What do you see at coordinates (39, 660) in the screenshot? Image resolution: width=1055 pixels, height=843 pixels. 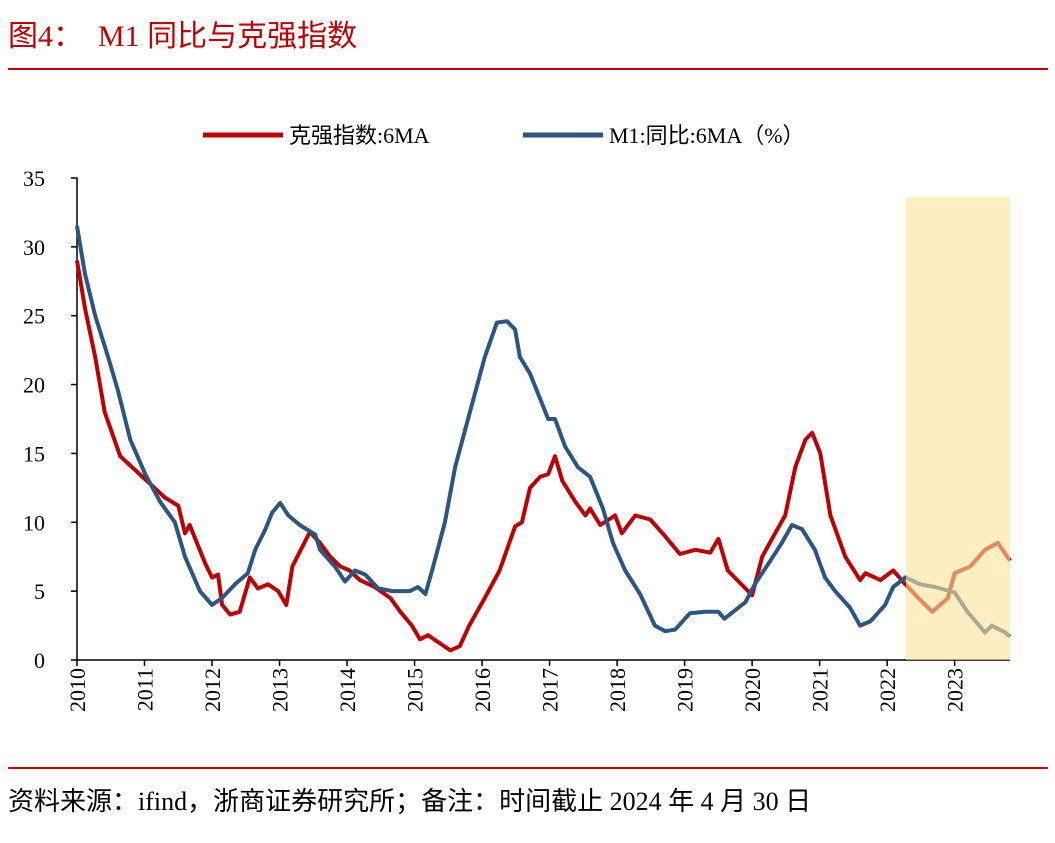 I see `y-tick-label: 0` at bounding box center [39, 660].